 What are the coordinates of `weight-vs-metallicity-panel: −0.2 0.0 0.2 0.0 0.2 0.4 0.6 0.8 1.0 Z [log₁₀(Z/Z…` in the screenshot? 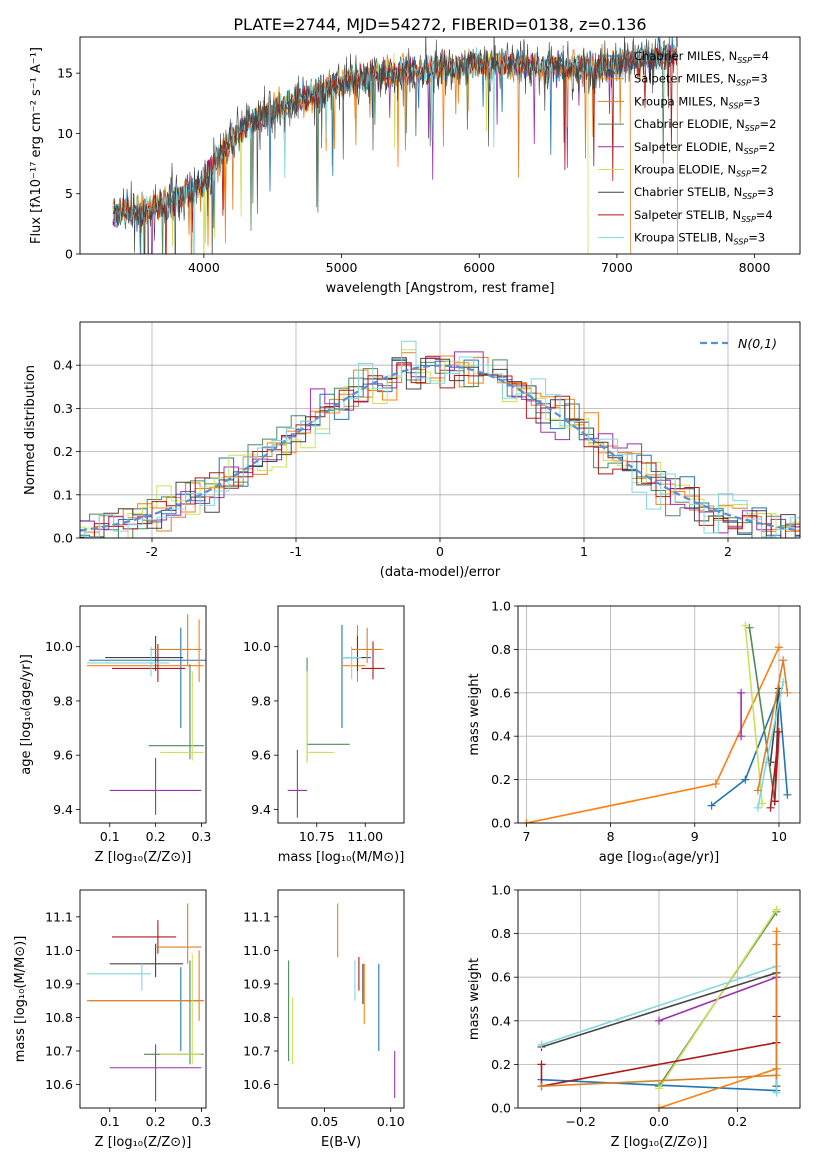 It's located at (634, 1016).